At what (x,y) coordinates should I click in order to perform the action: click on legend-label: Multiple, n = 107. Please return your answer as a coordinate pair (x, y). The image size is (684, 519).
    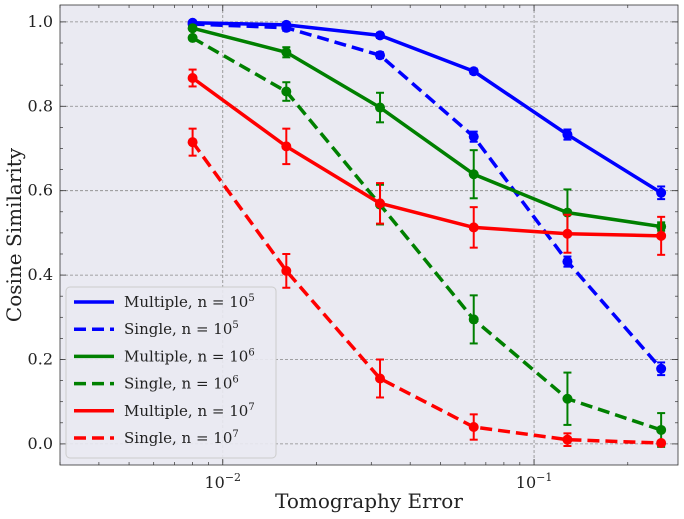
    Looking at the image, I should click on (189, 411).